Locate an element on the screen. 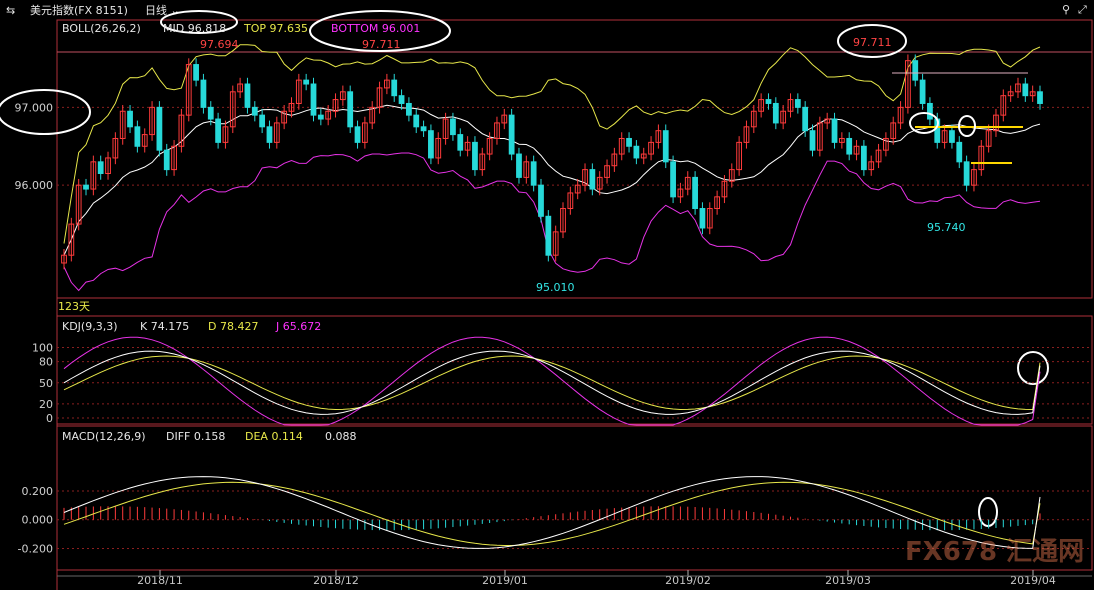  x-tick-label: 2019/01 is located at coordinates (505, 580).